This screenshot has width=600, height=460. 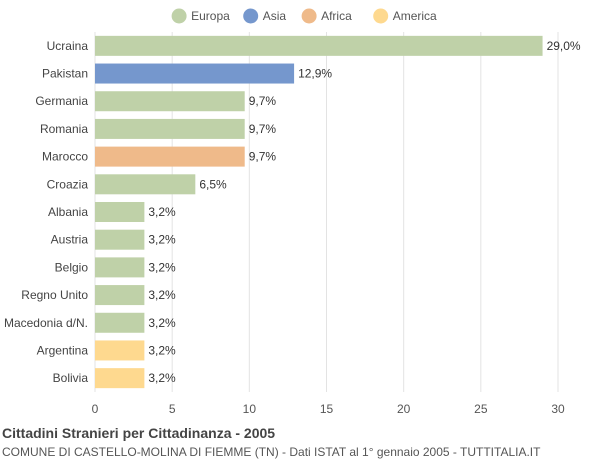 What do you see at coordinates (336, 16) in the screenshot?
I see `legend-label-africa: Africa` at bounding box center [336, 16].